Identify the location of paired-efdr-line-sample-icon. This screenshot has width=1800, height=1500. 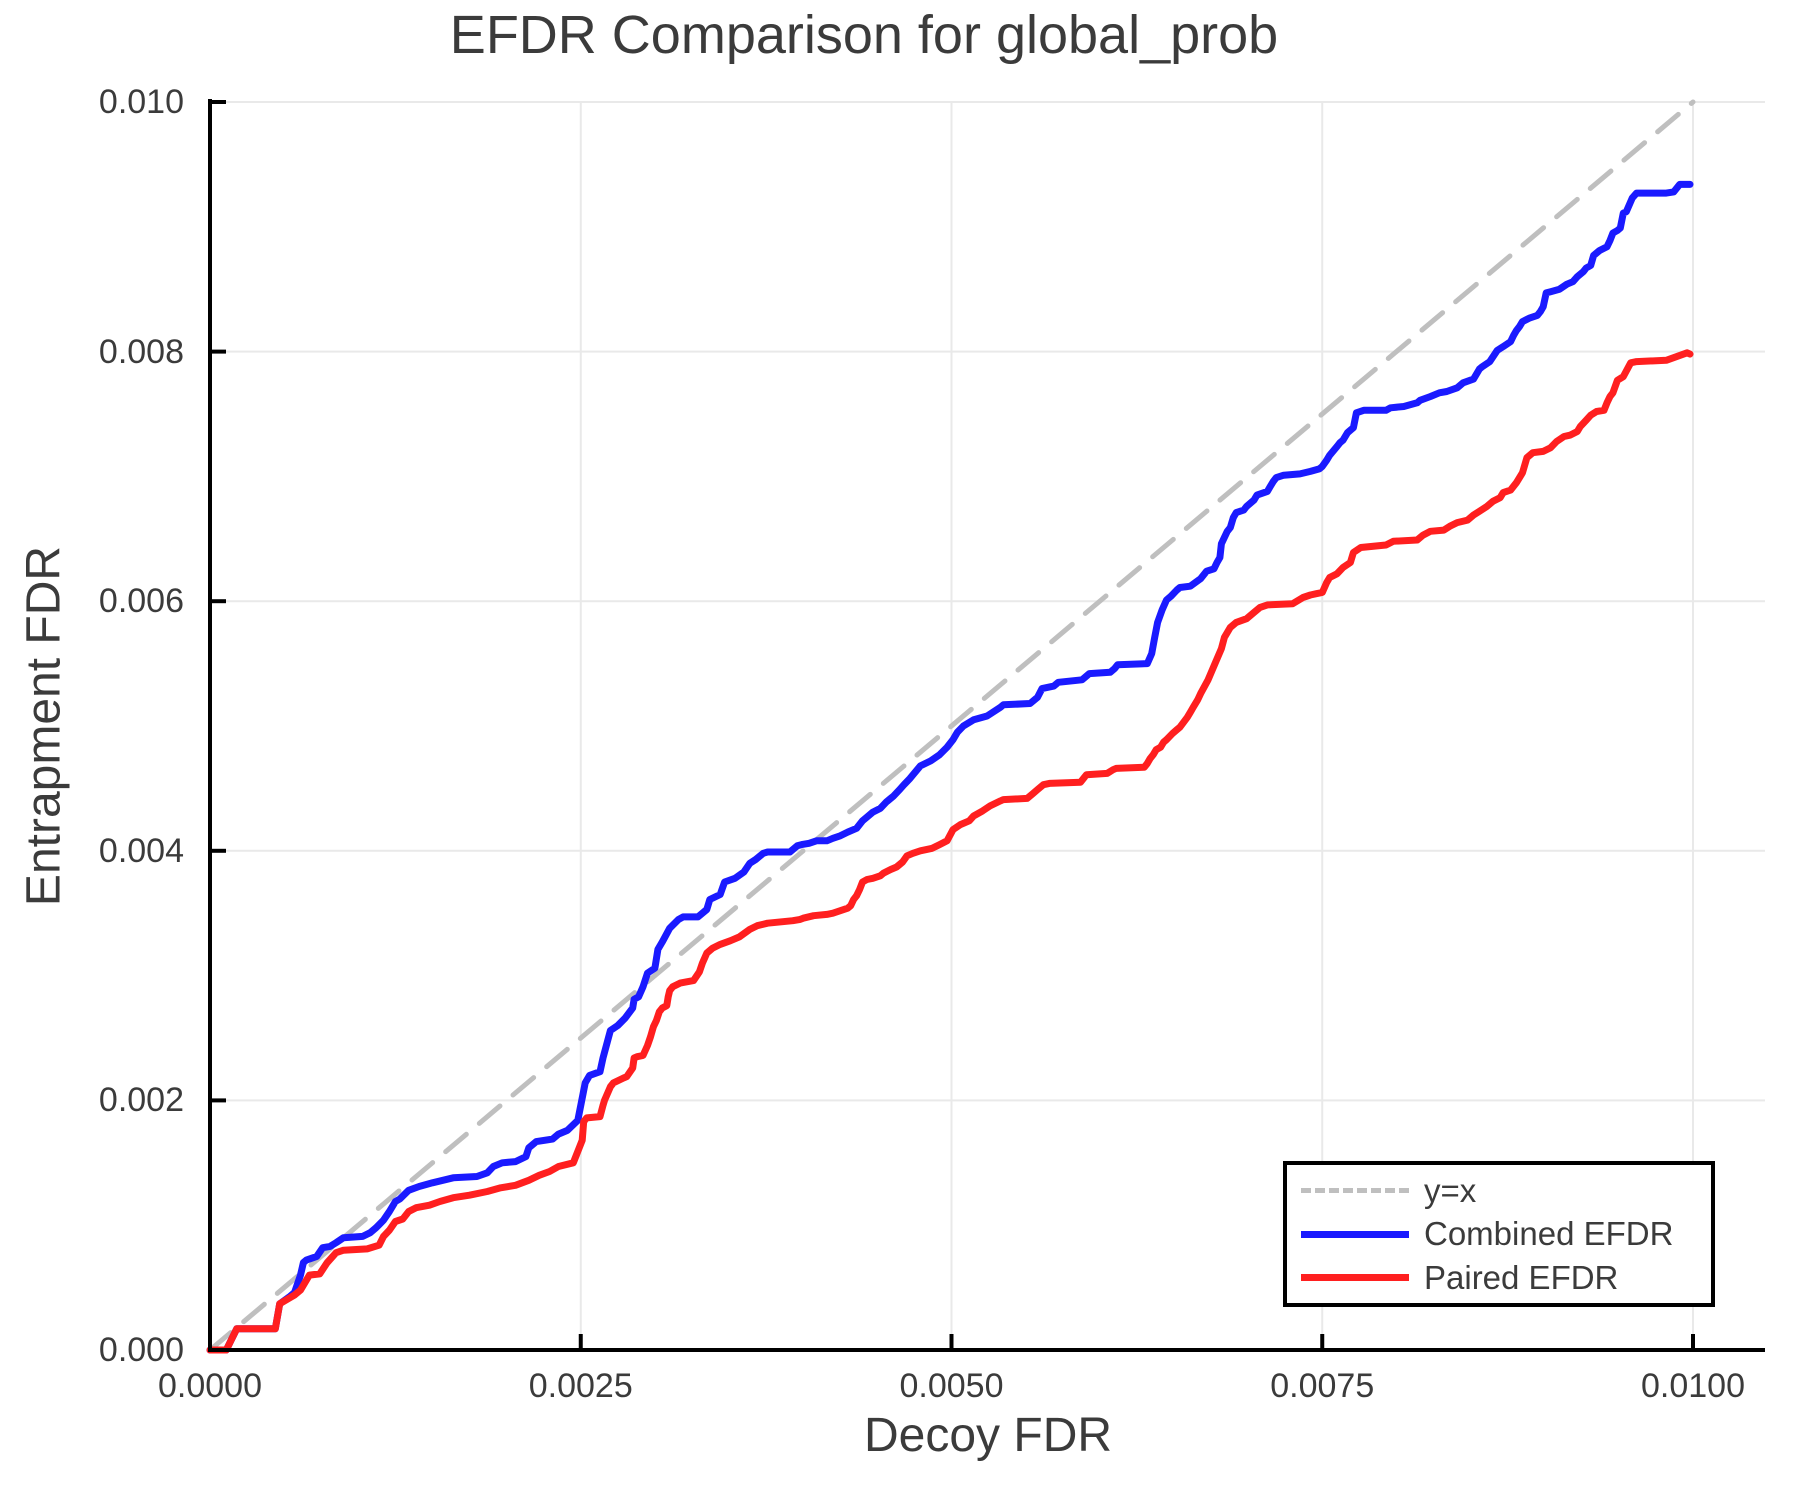
(1355, 1277).